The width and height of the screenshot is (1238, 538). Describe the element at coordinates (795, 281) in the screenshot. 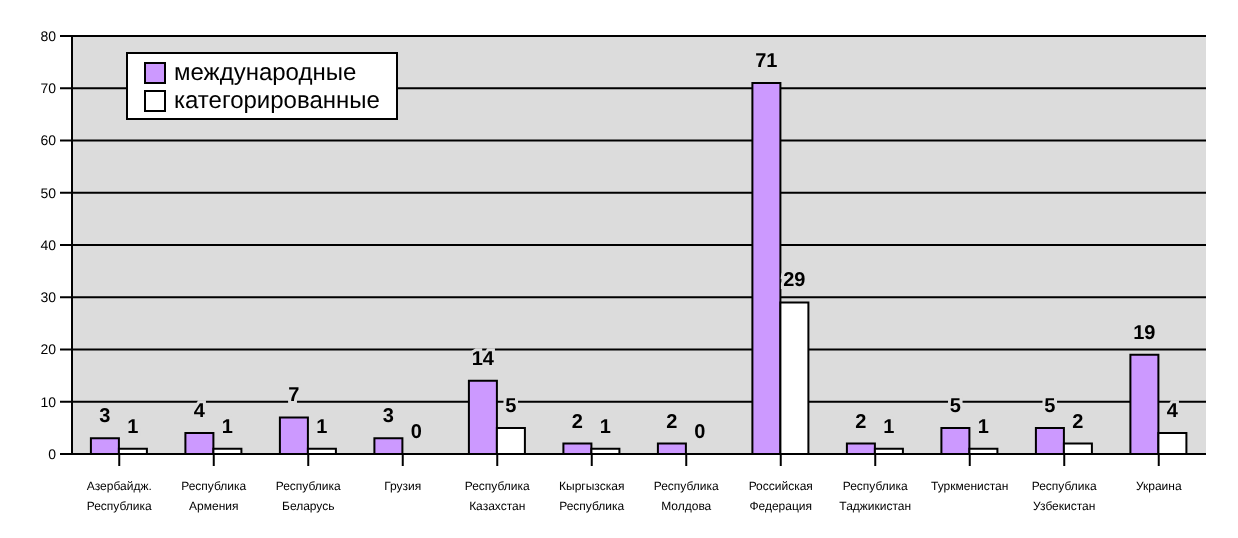

I see `data-label: 29` at that location.